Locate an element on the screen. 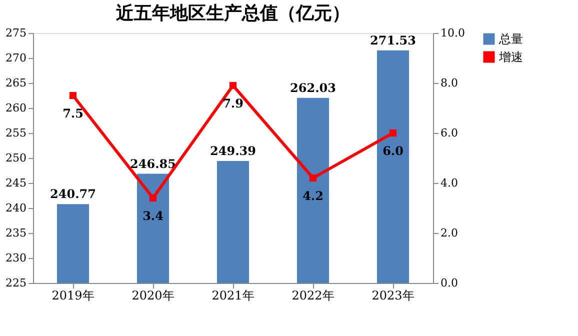 This screenshot has height=336, width=578. data-label: 240.77 is located at coordinates (73, 194).